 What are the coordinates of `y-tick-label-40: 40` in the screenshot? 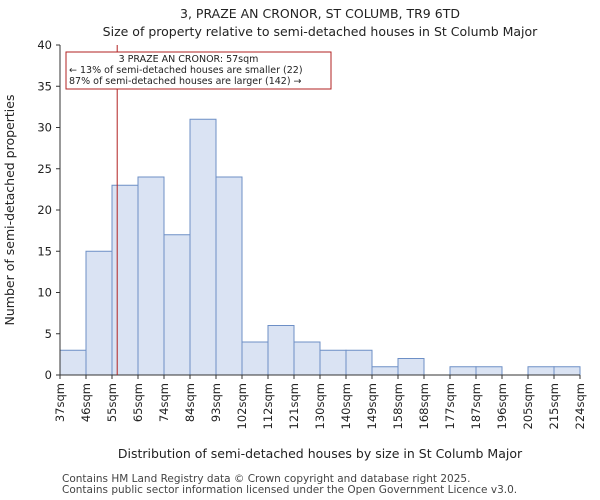 It's located at (44, 45).